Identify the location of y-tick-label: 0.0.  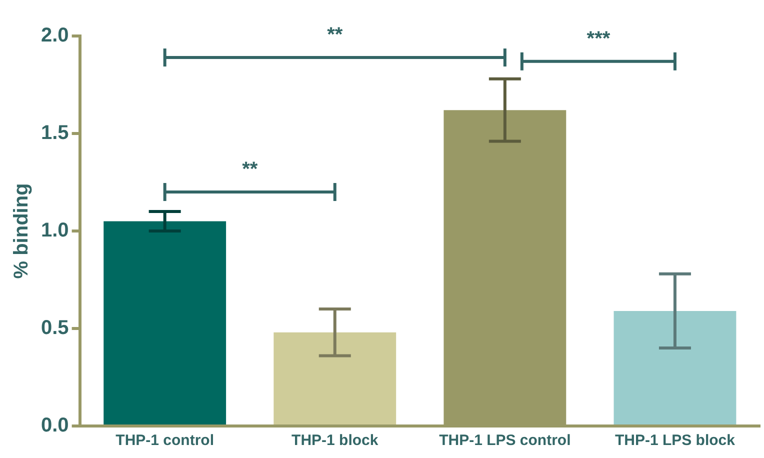
(54, 425).